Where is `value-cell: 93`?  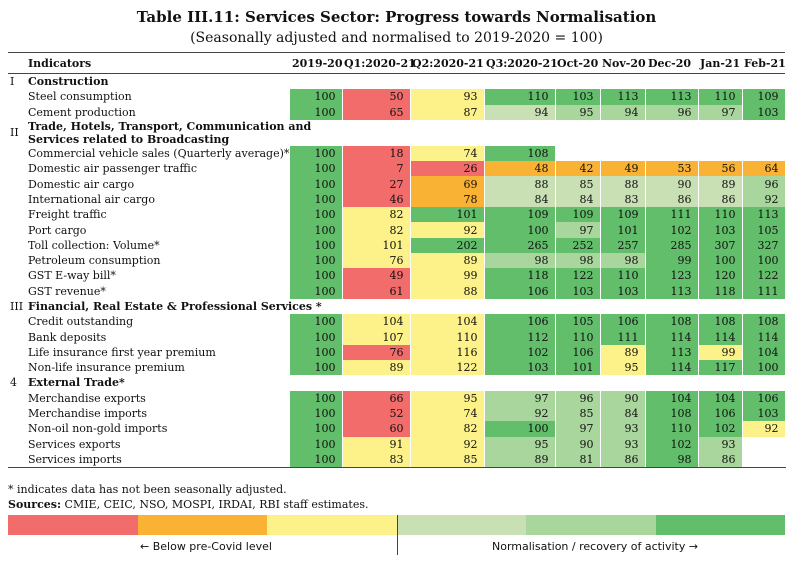
value-cell: 93 is located at coordinates (720, 444).